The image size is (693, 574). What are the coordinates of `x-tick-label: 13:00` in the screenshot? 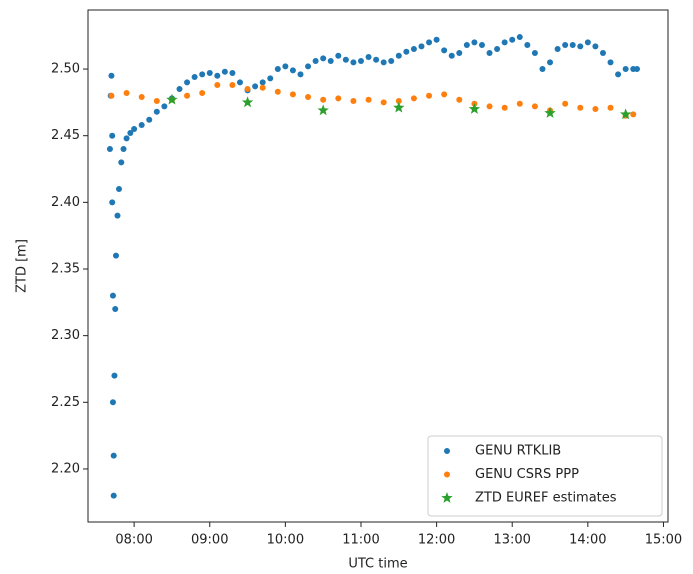 It's located at (511, 540).